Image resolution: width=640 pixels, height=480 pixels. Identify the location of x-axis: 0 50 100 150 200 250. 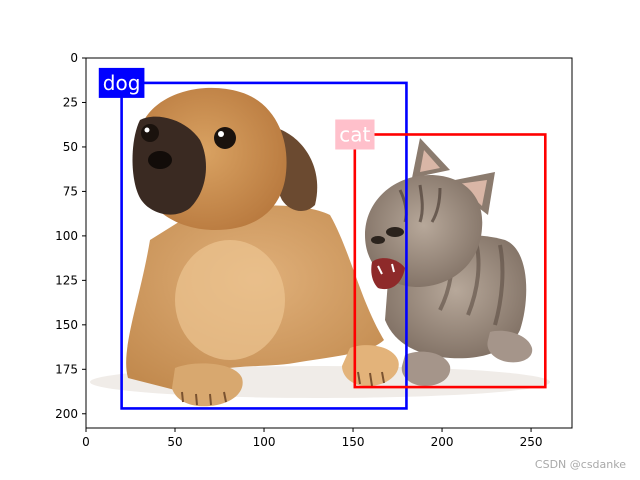
(312, 438).